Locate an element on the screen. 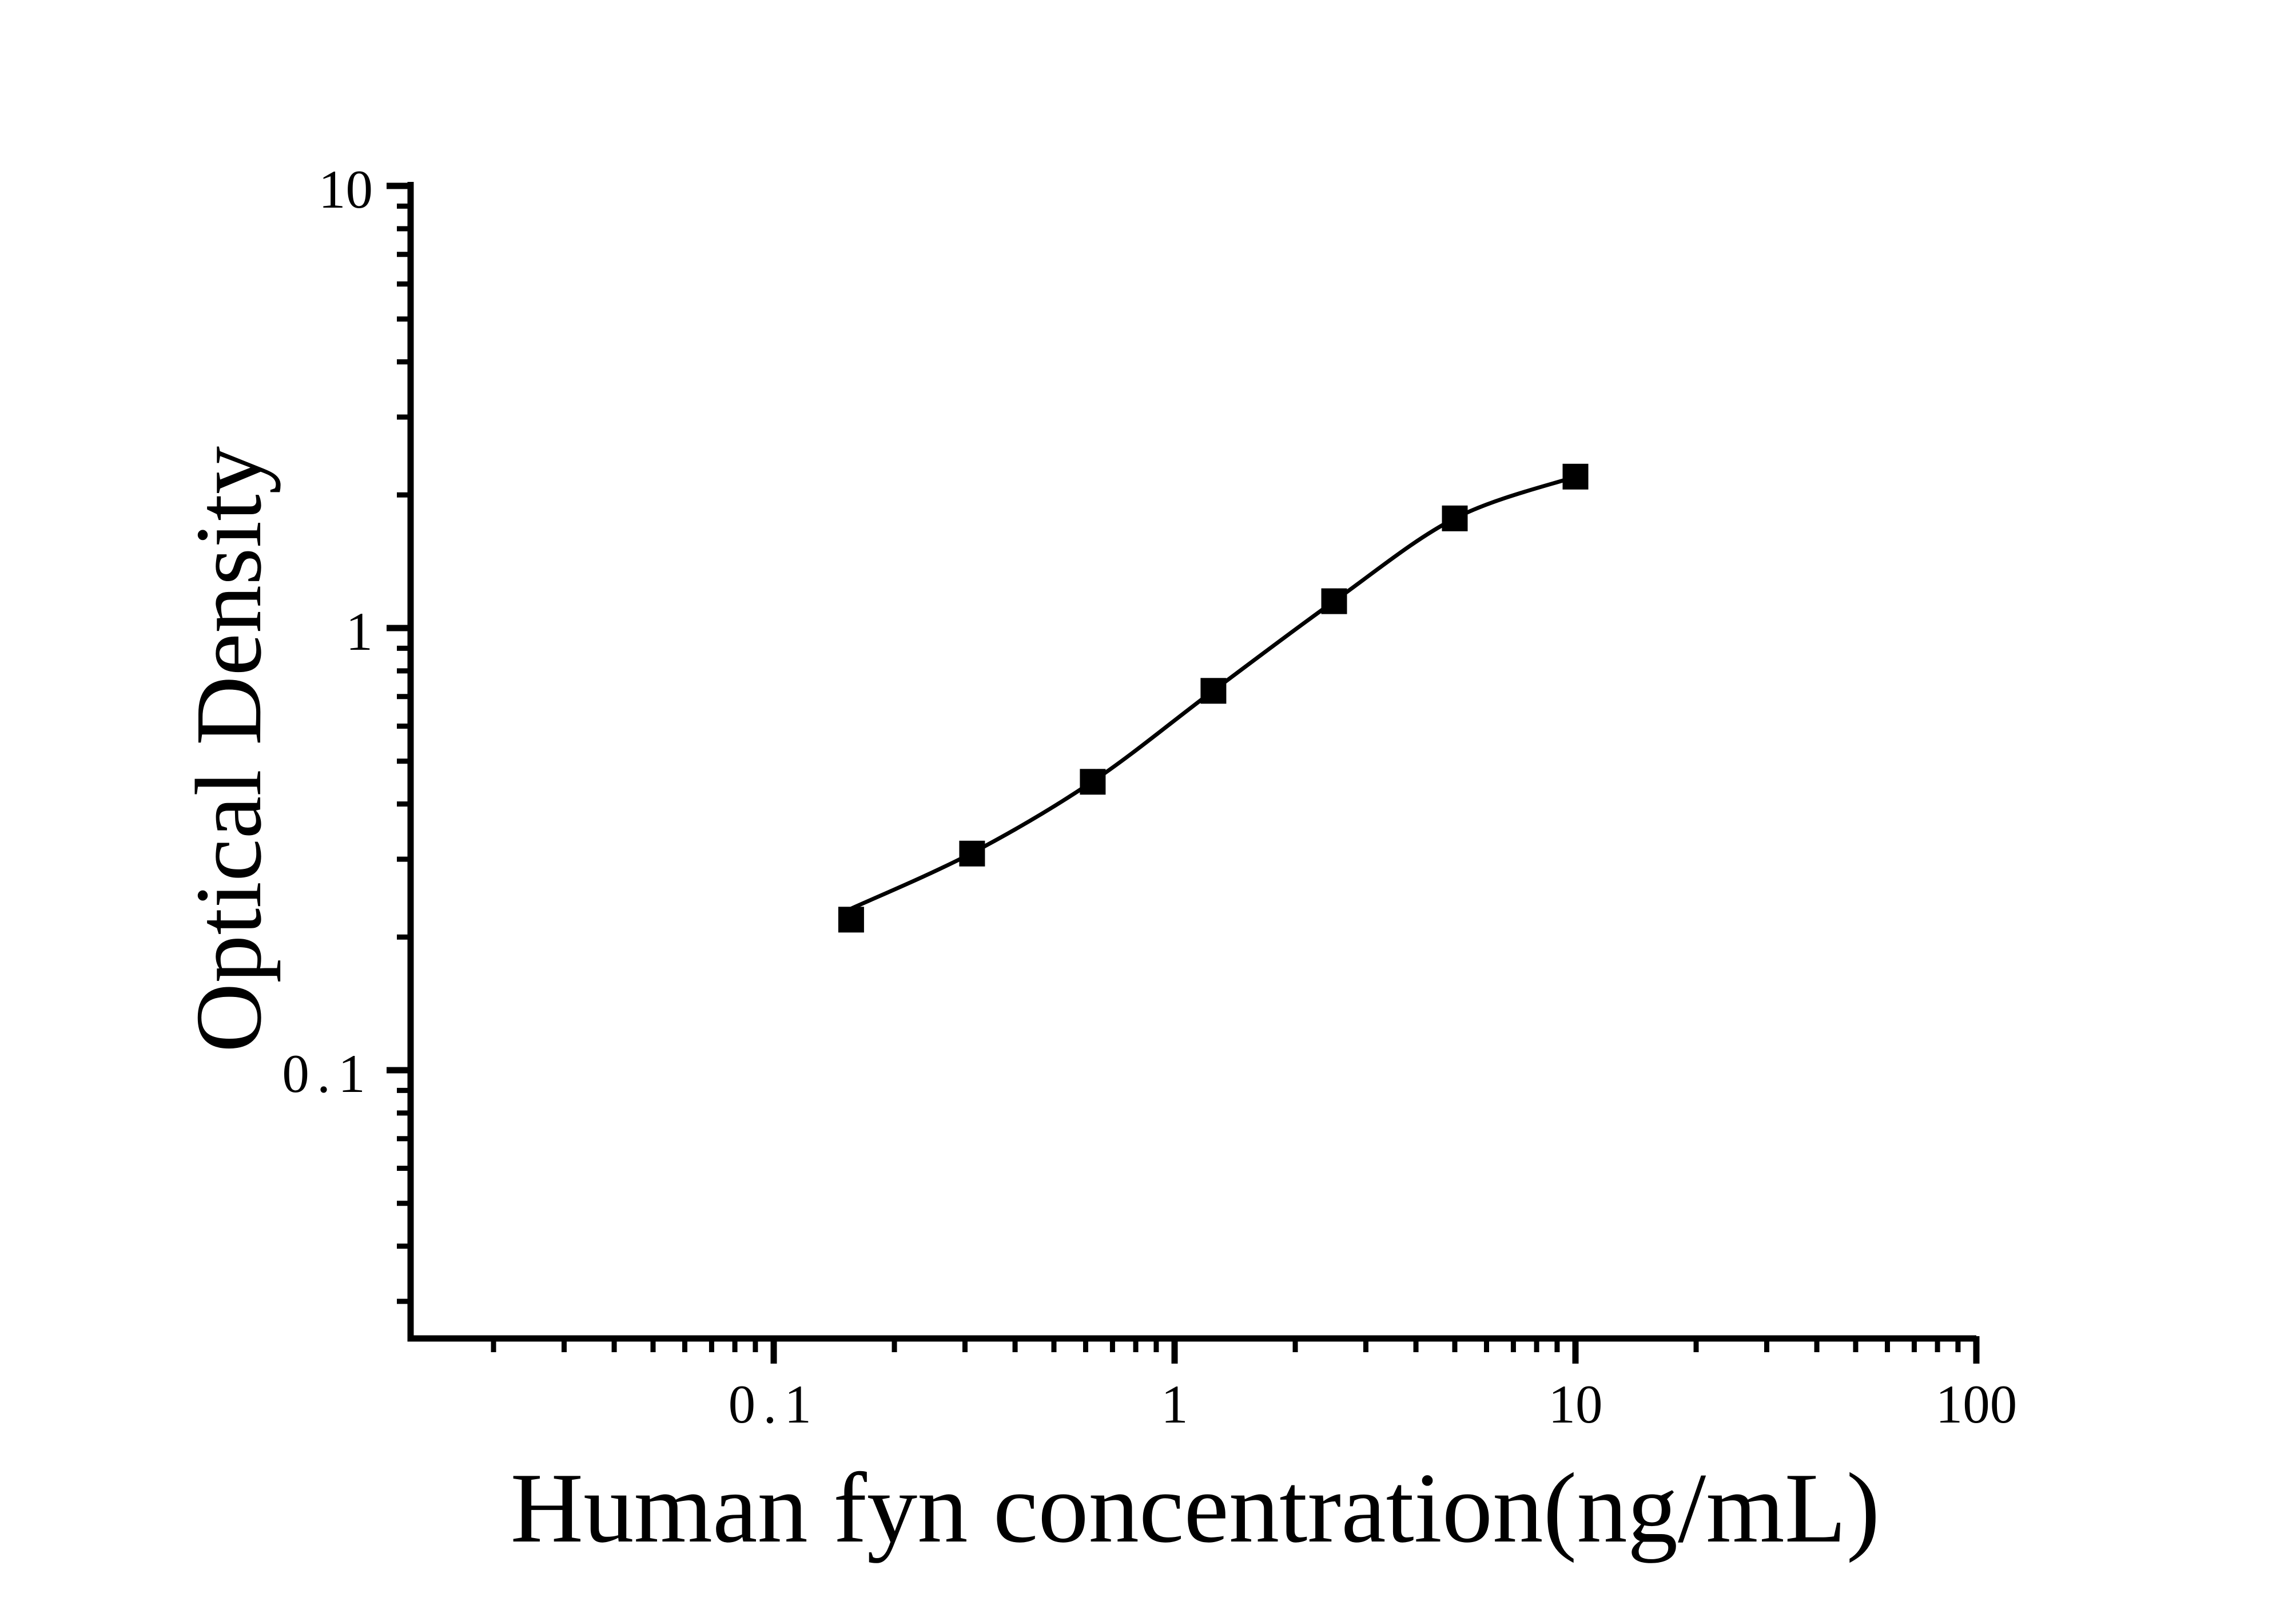  x-tick-label: 0.1 is located at coordinates (774, 1404).